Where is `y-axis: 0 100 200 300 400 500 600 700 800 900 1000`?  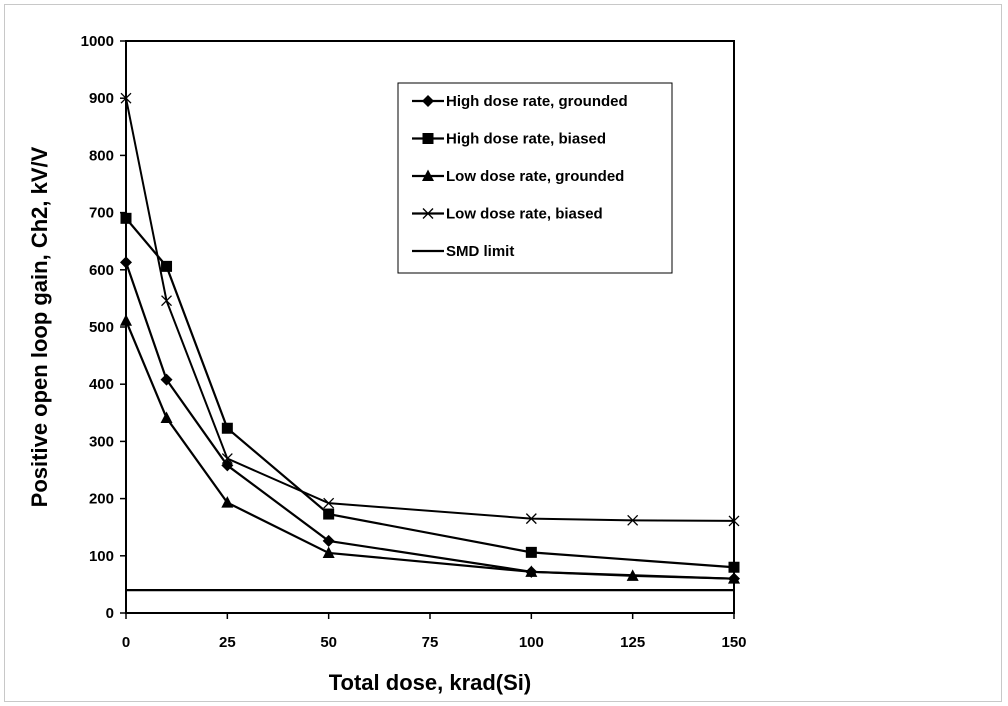 y-axis: 0 100 200 300 400 500 600 700 800 900 1000 is located at coordinates (103, 327).